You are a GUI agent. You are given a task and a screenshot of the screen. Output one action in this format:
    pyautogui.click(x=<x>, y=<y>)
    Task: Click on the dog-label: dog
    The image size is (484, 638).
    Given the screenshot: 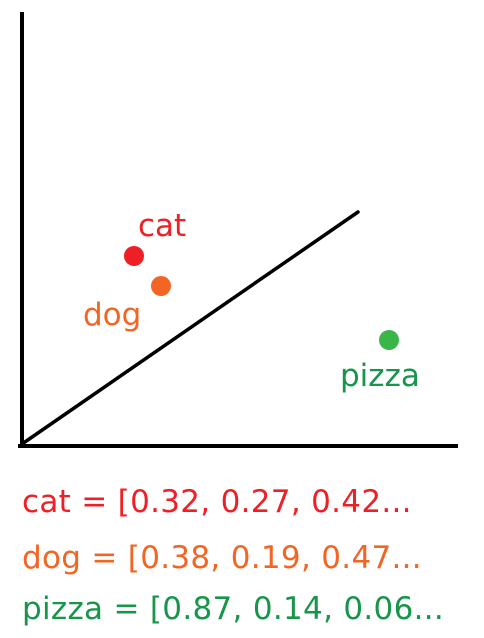 What is the action you would take?
    pyautogui.click(x=112, y=315)
    